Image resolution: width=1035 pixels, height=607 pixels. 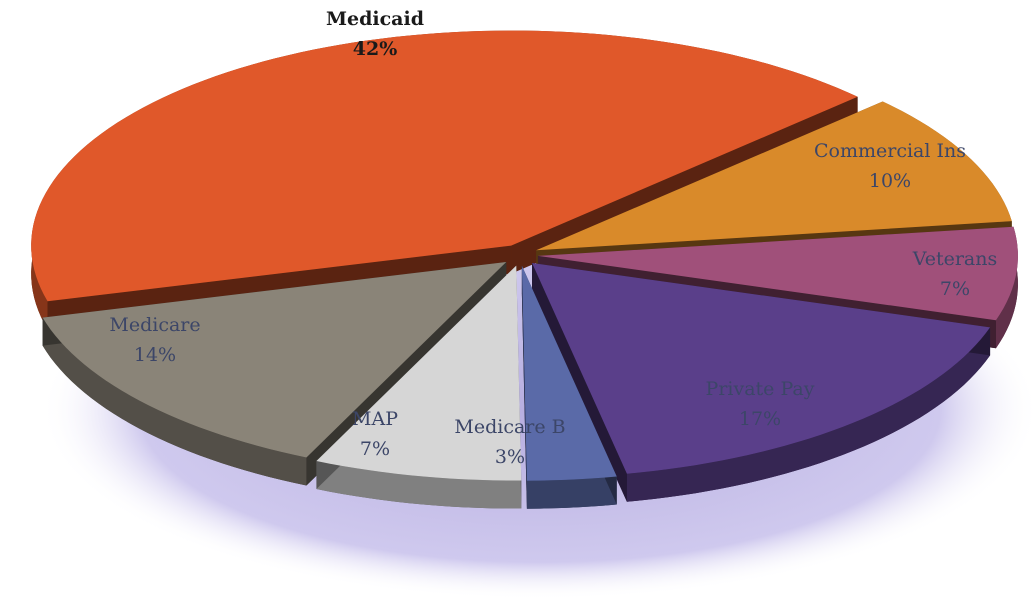 I want to click on slice-label: Commercial Ins, so click(x=890, y=151).